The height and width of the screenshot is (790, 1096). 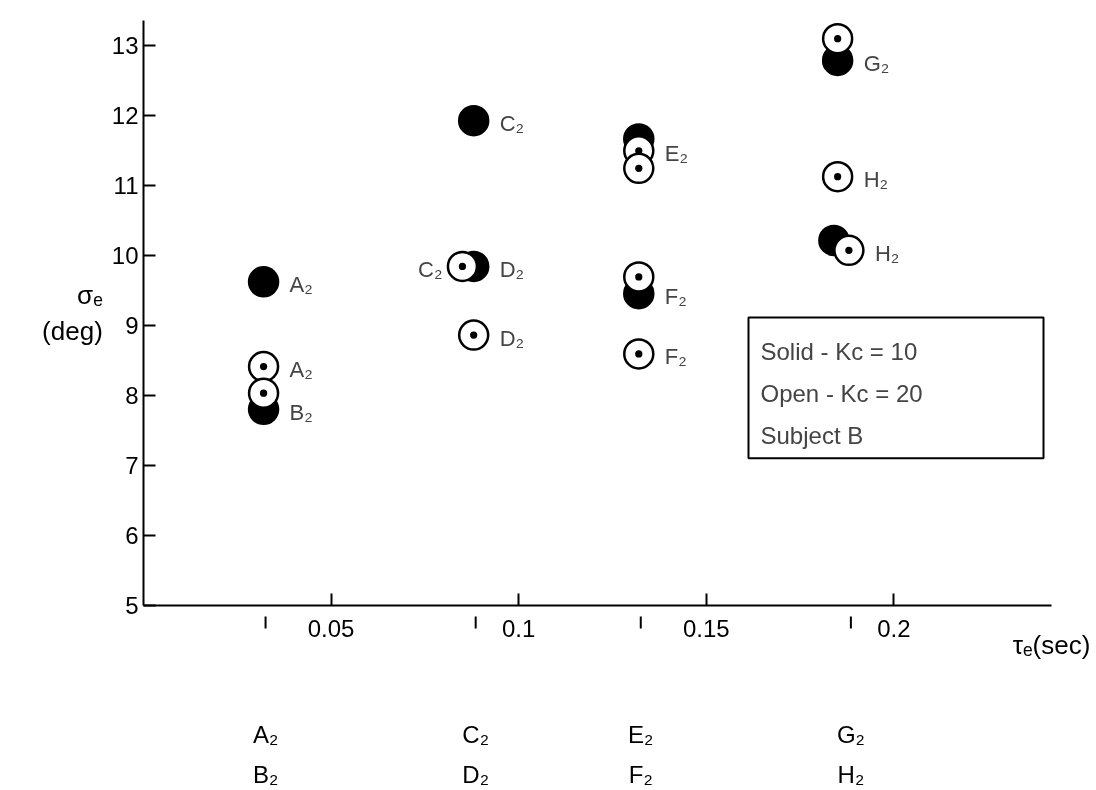 I want to click on annotation: Subject B, so click(x=812, y=436).